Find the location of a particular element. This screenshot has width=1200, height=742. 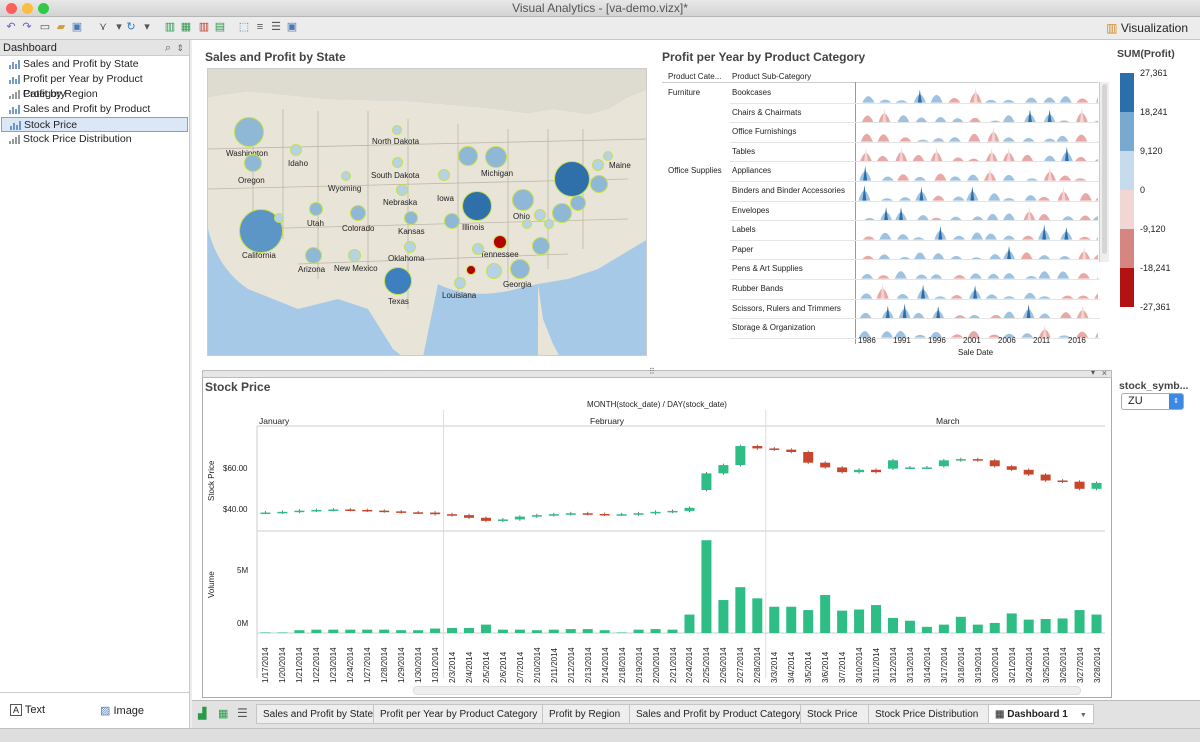

list-sheets-icon: ☰ is located at coordinates (242, 713).